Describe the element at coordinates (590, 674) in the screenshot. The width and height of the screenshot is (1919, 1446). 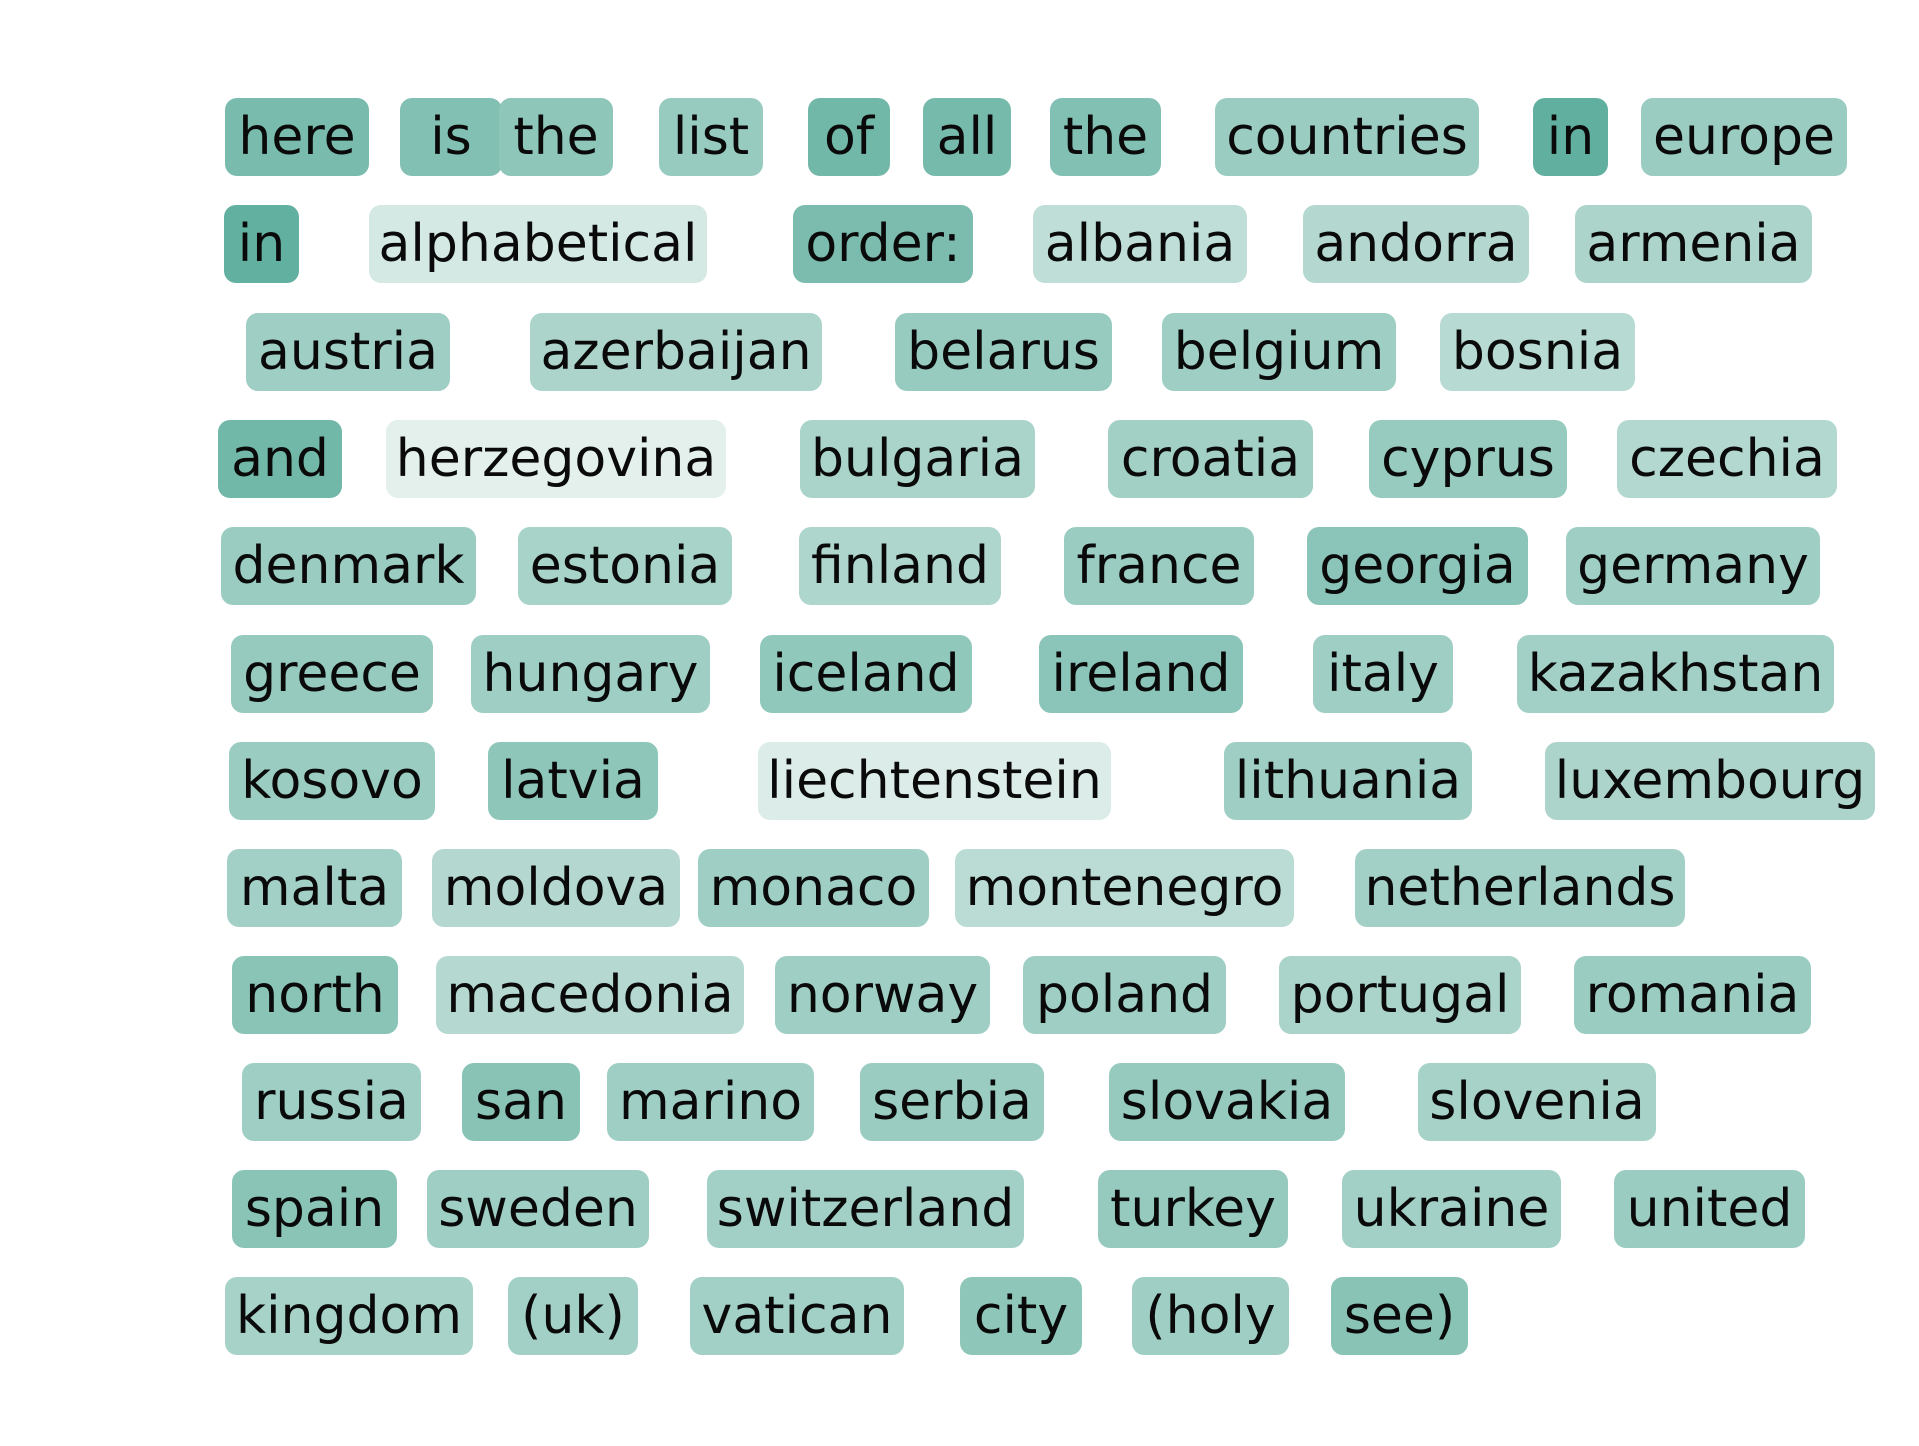
I see `token-34: hungary` at that location.